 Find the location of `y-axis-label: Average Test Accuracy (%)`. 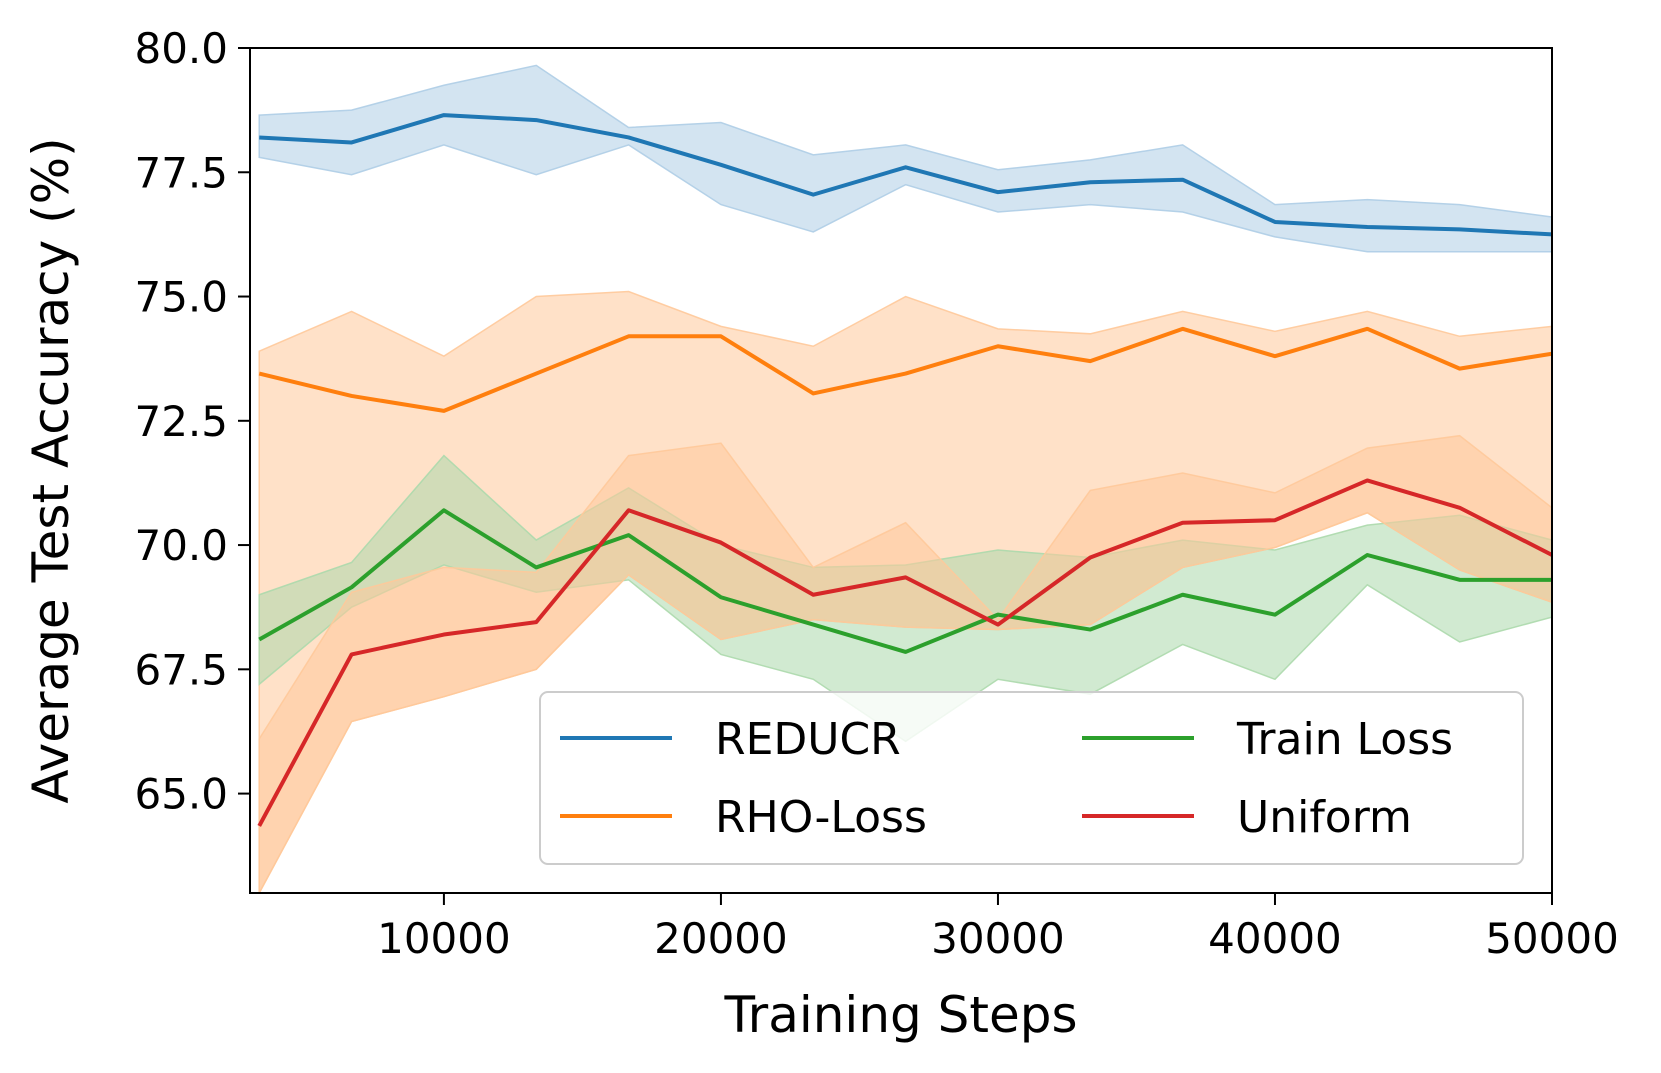

y-axis-label: Average Test Accuracy (%) is located at coordinates (51, 470).